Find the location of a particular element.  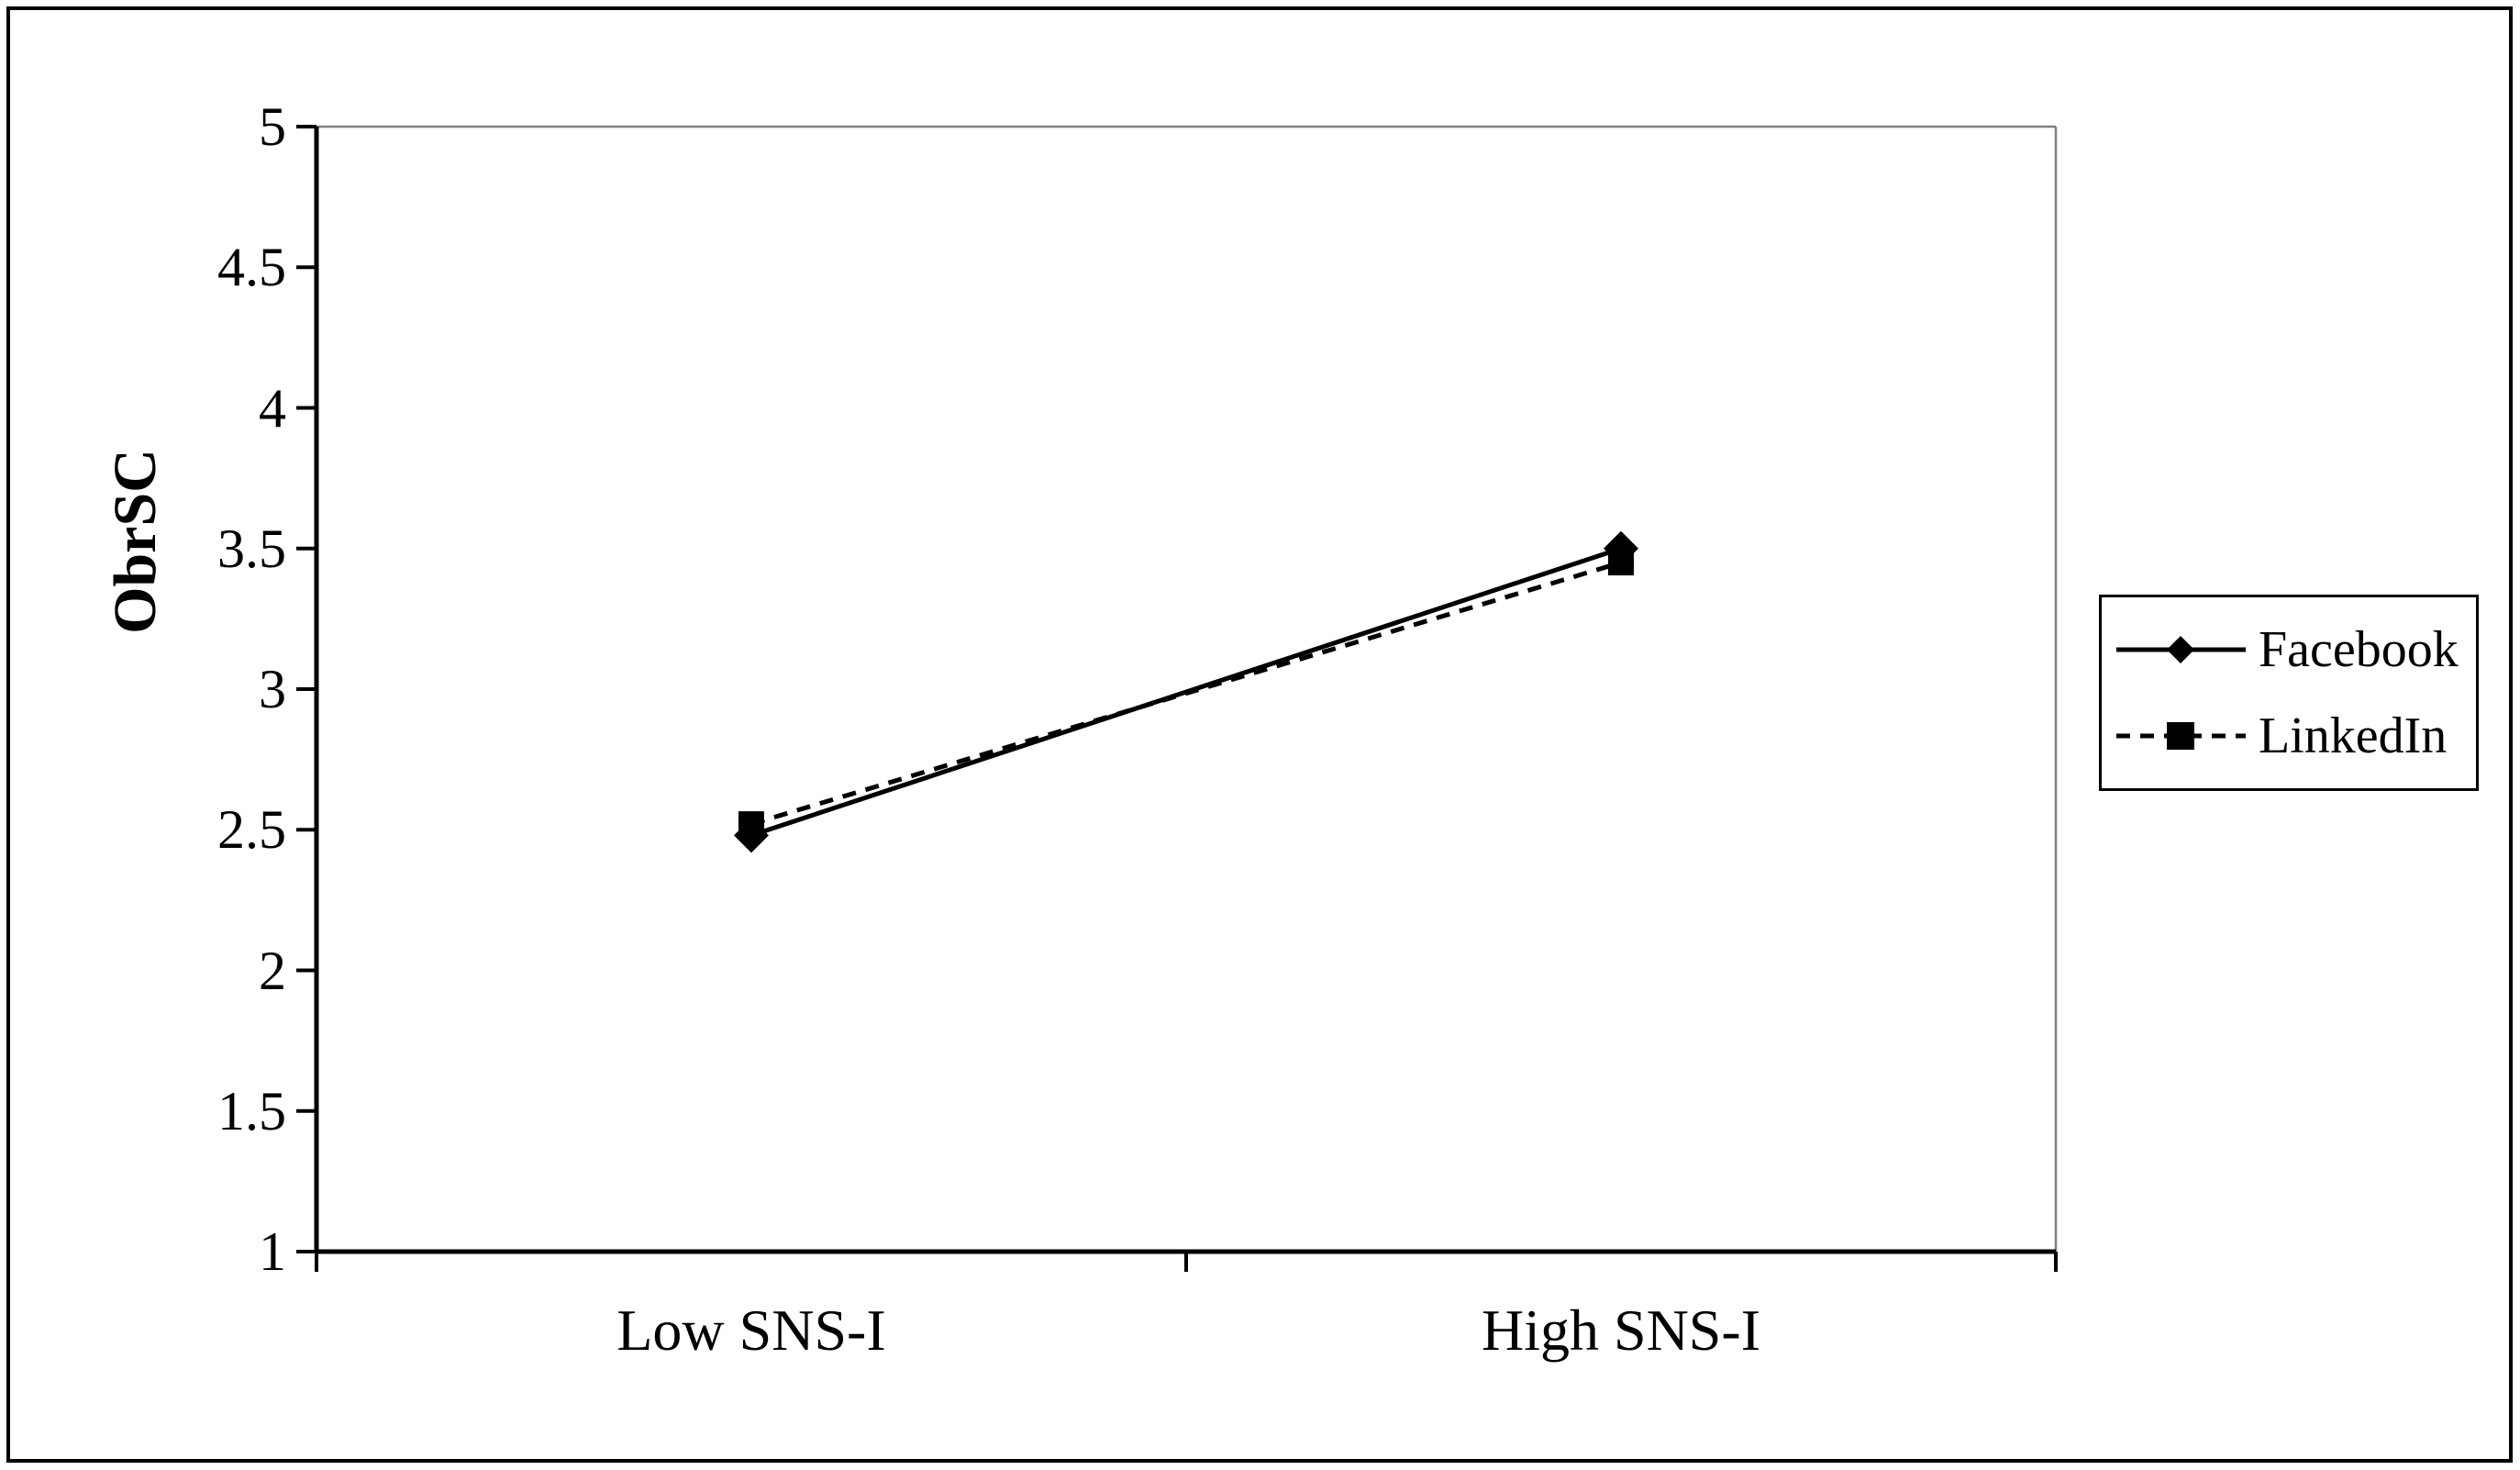

y-tick-label: 4.5 is located at coordinates (251, 267).